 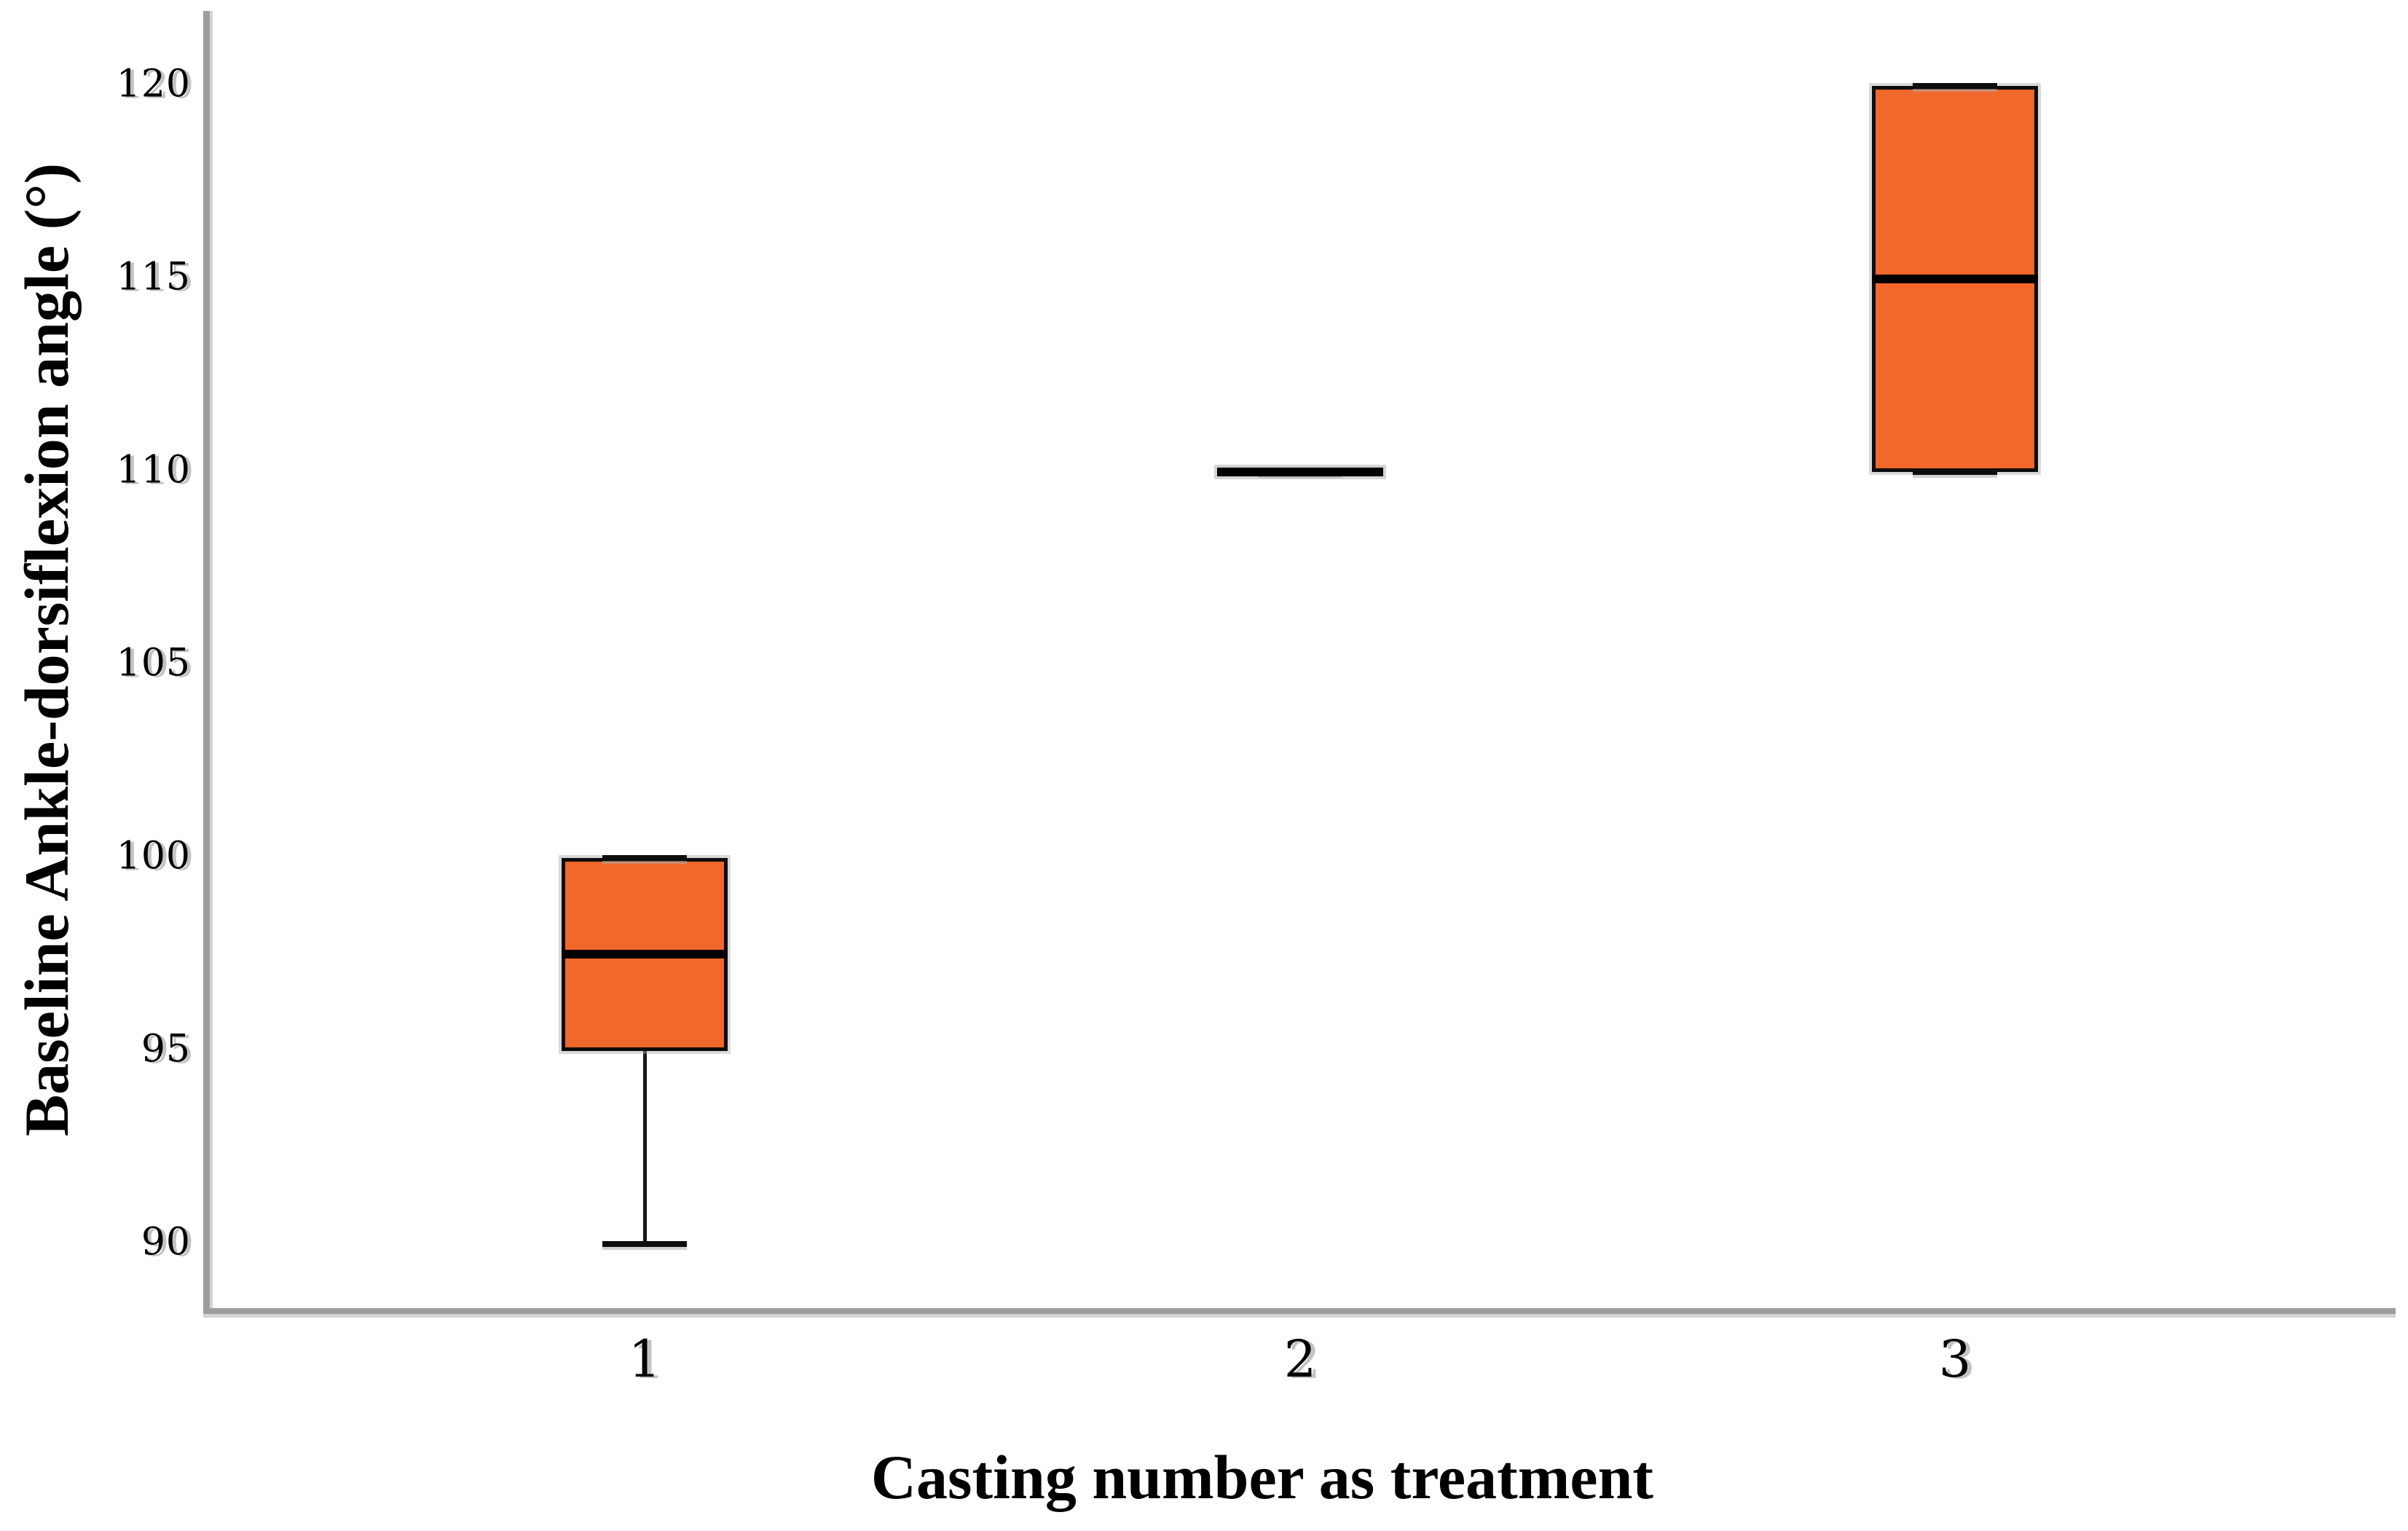 I want to click on x-axis-title: Casting number as treatment, so click(x=1262, y=1477).